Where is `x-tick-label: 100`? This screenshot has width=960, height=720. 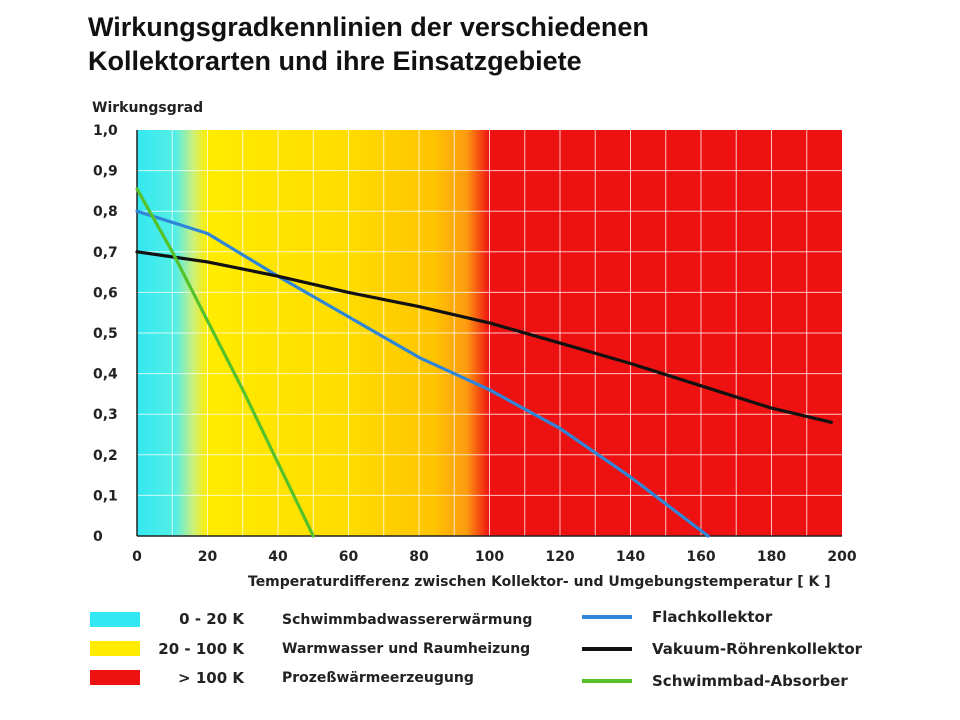 x-tick-label: 100 is located at coordinates (489, 557).